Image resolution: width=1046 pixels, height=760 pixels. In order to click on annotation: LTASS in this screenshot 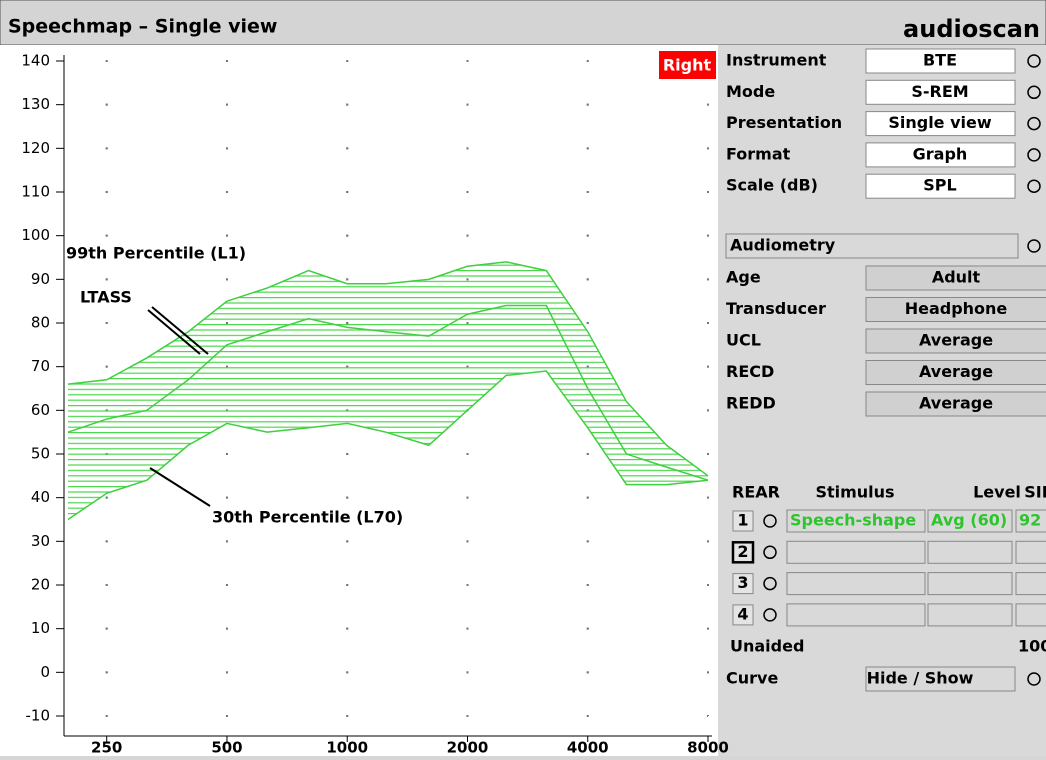, I will do `click(106, 297)`.